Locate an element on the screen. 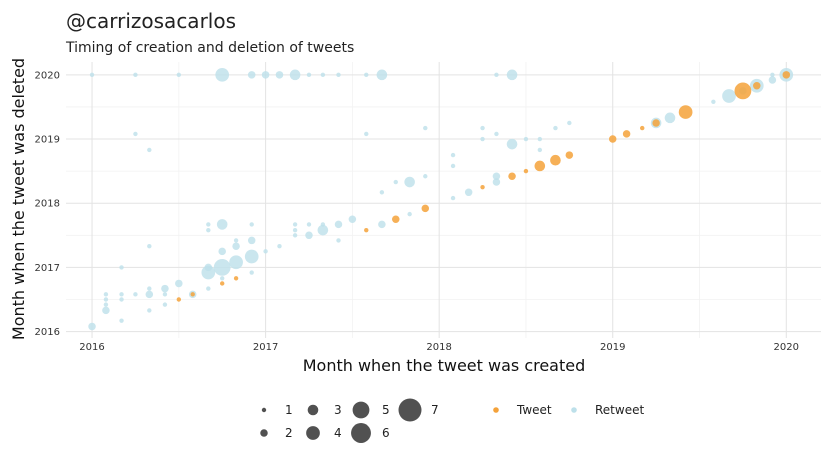  x-tick-label: 2017 is located at coordinates (265, 347).